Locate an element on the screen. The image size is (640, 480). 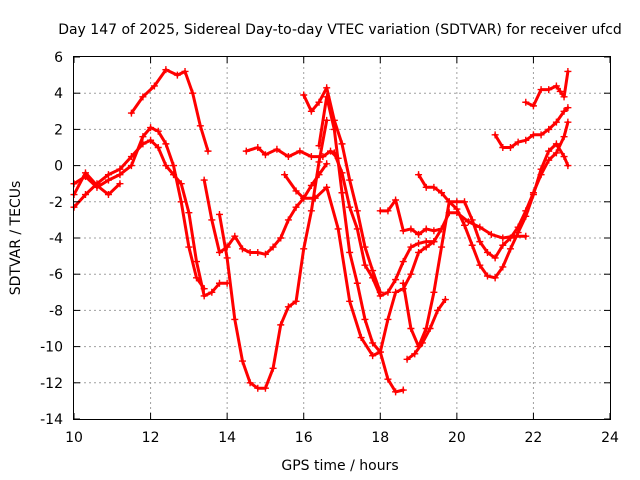
y-tick-label: -4 is located at coordinates (56, 239).